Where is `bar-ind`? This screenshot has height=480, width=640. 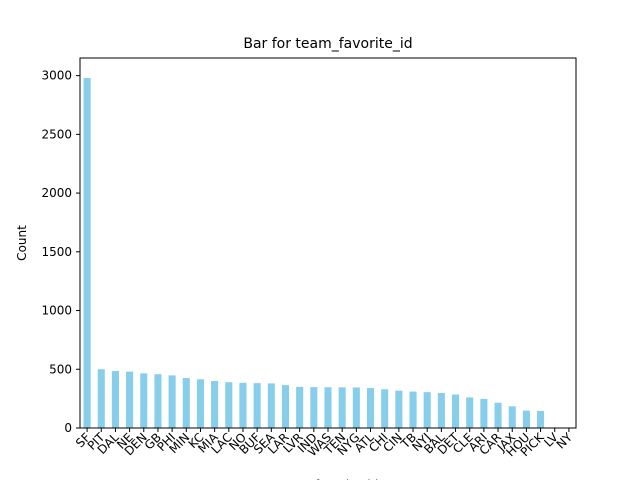 bar-ind is located at coordinates (314, 407).